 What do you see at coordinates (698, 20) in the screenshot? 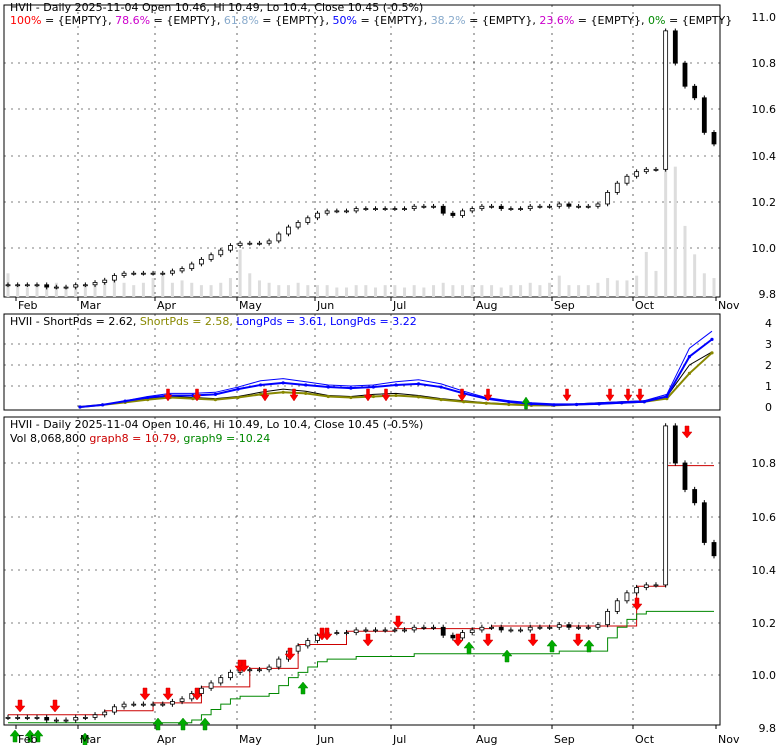
I see `fib-level-value: = {EMPTY}` at bounding box center [698, 20].